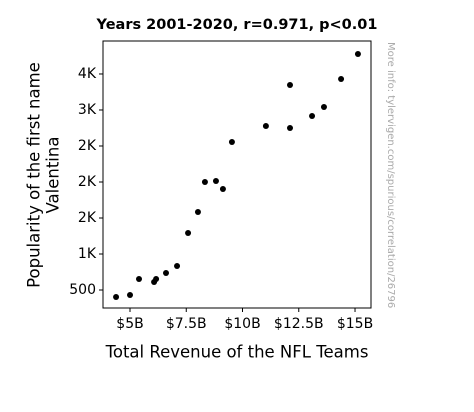 This screenshot has height=412, width=474. What do you see at coordinates (299, 324) in the screenshot?
I see `x-tick-label: $12.5B` at bounding box center [299, 324].